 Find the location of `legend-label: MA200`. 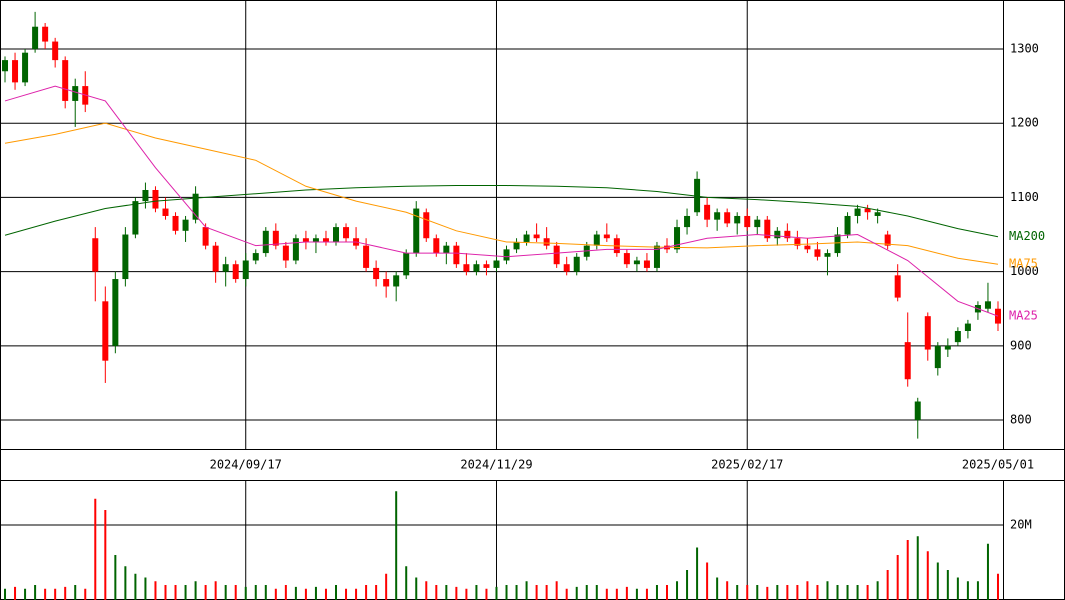

legend-label: MA200 is located at coordinates (1027, 236).